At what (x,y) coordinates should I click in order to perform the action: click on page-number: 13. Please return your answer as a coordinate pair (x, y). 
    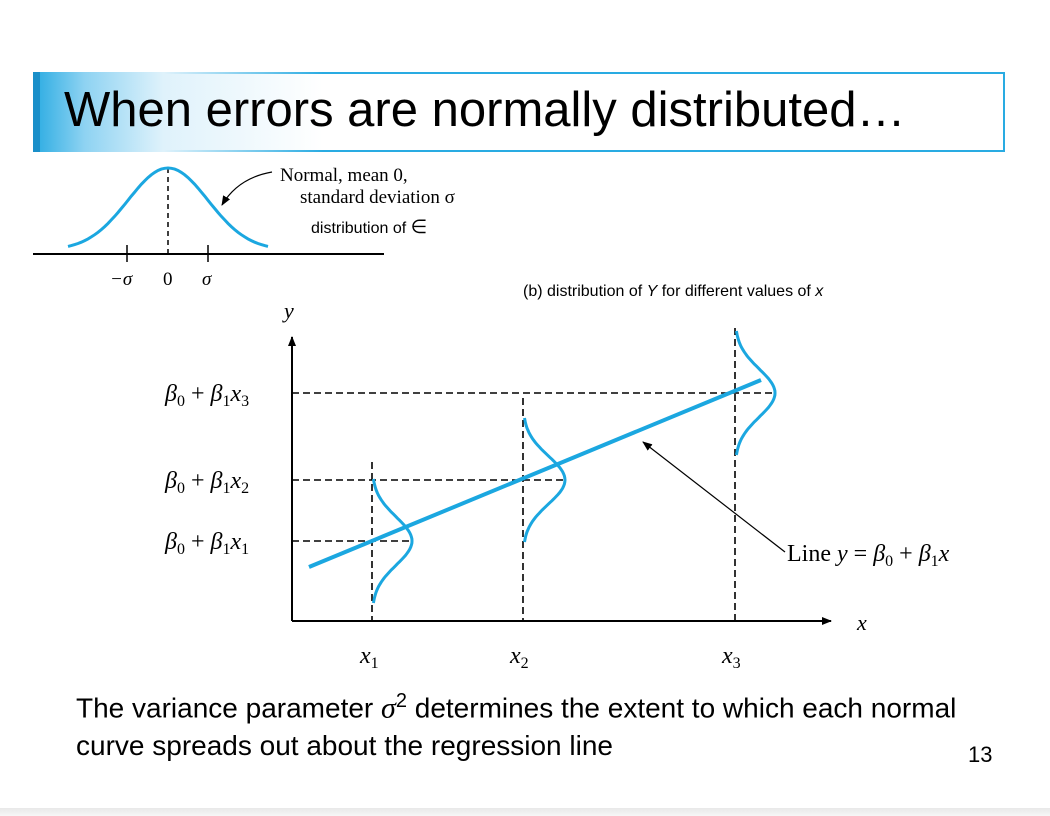
    Looking at the image, I should click on (980, 754).